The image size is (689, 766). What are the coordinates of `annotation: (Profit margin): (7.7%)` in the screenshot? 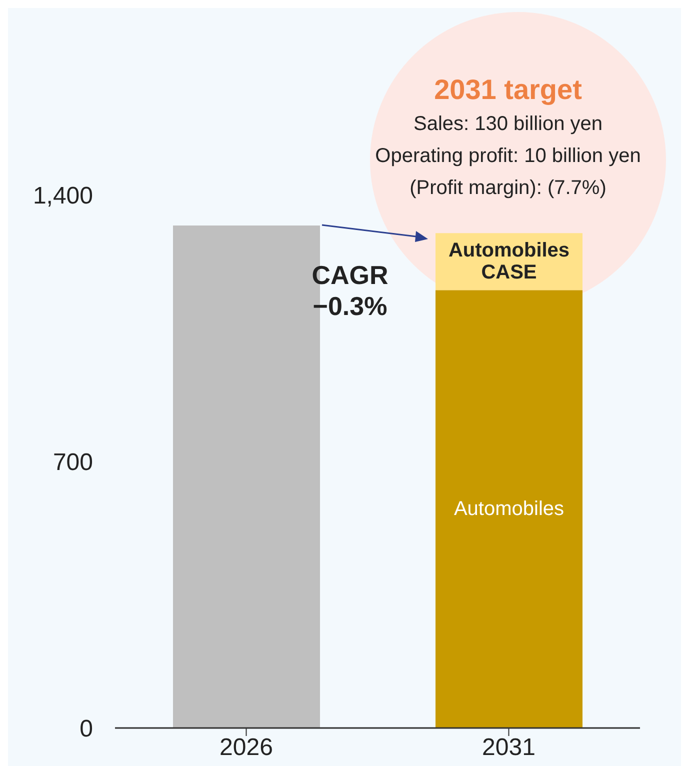 It's located at (508, 188).